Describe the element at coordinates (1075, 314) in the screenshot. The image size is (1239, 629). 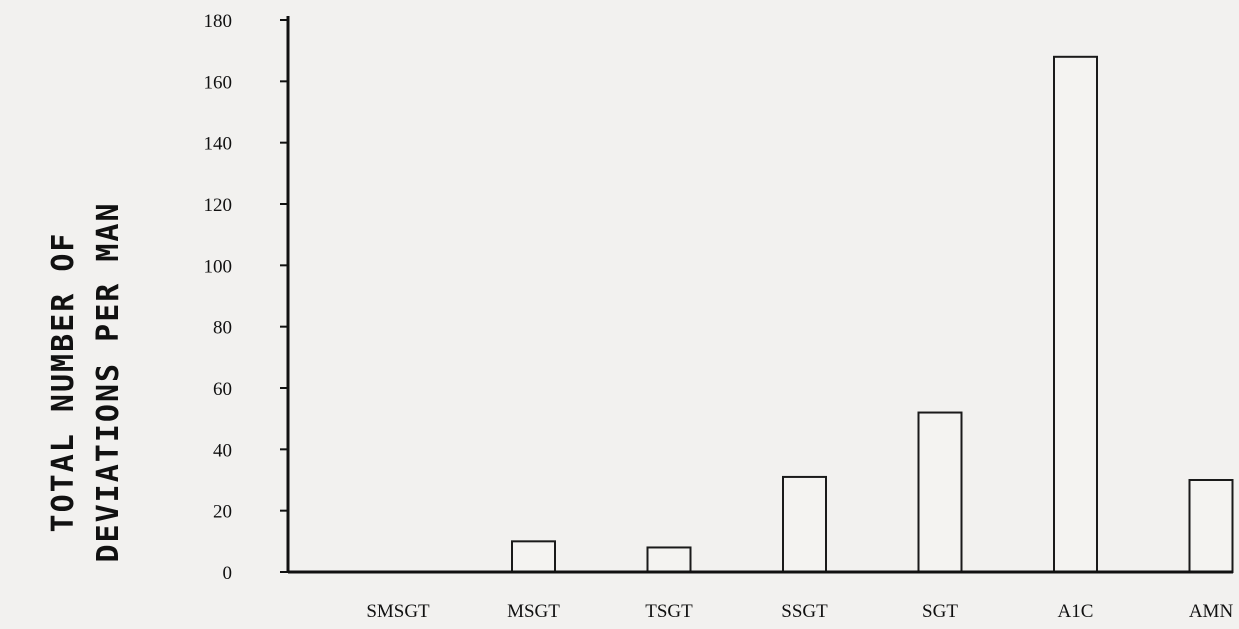
I see `bar-a1c` at that location.